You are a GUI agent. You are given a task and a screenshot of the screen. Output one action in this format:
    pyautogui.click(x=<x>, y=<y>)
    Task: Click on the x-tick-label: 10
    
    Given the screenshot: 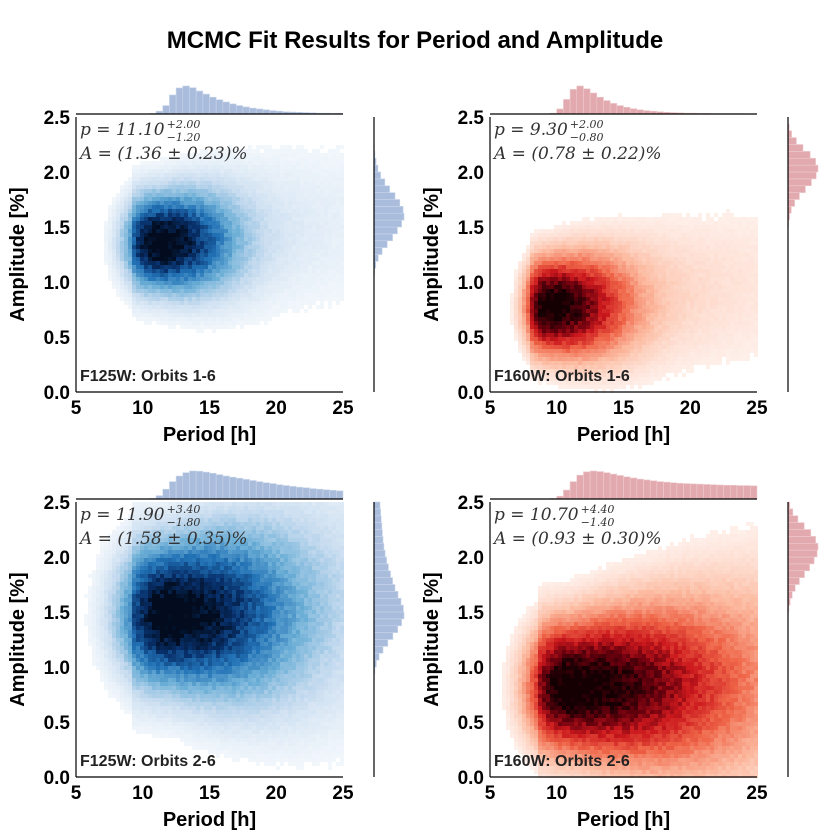 What is the action you would take?
    pyautogui.click(x=142, y=408)
    